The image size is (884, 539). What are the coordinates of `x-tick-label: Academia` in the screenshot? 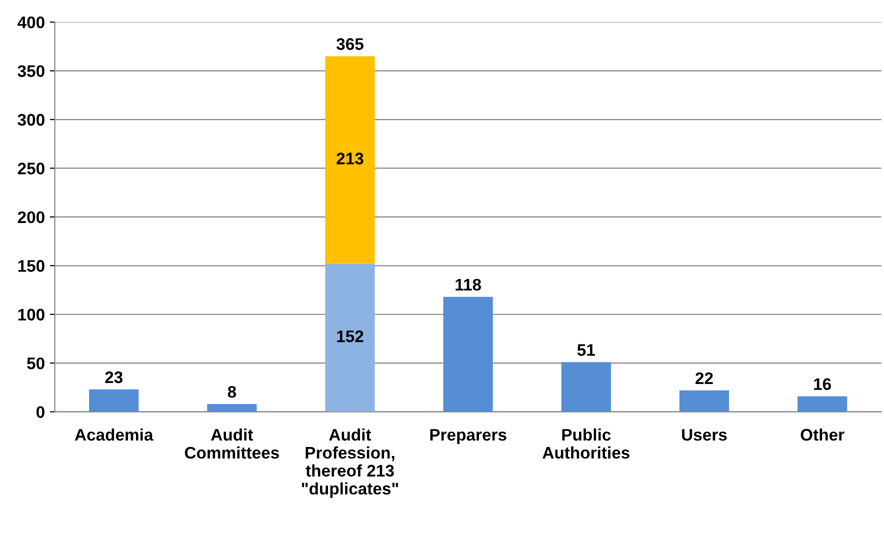 It's located at (114, 434).